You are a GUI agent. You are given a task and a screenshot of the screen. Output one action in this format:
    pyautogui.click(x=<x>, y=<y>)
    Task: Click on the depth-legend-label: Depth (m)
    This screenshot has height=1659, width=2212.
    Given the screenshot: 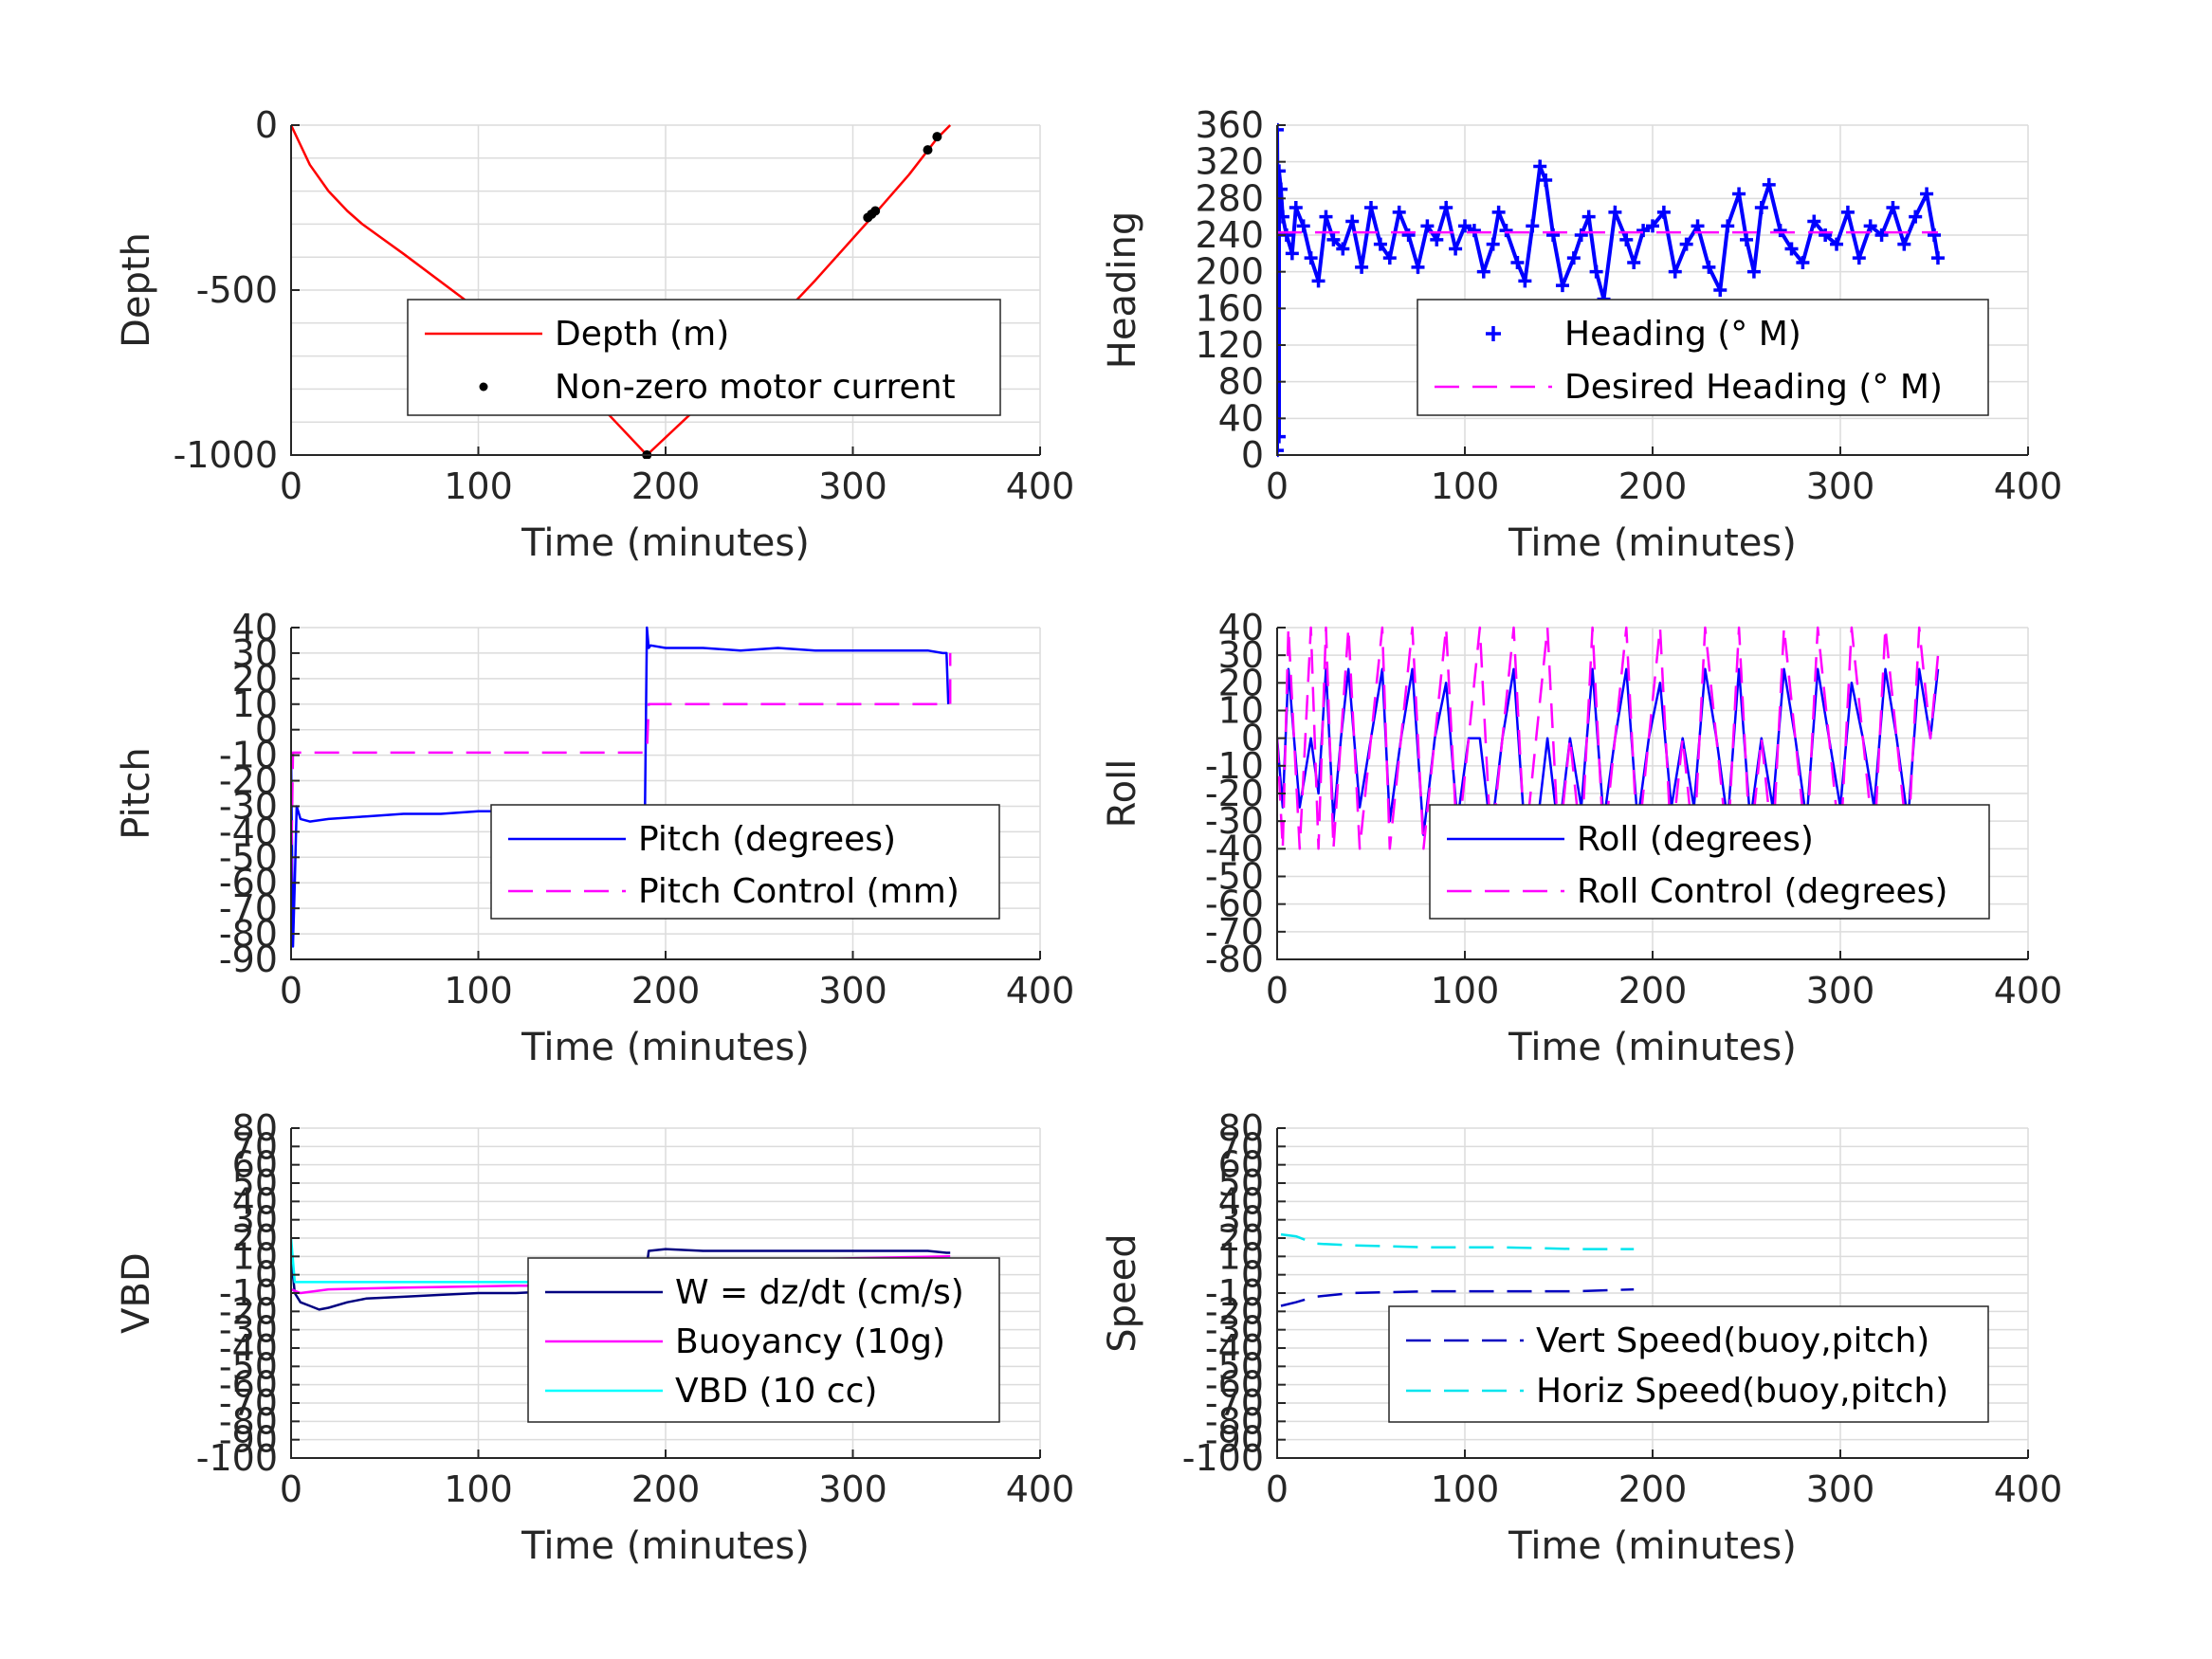 What is the action you would take?
    pyautogui.click(x=642, y=334)
    